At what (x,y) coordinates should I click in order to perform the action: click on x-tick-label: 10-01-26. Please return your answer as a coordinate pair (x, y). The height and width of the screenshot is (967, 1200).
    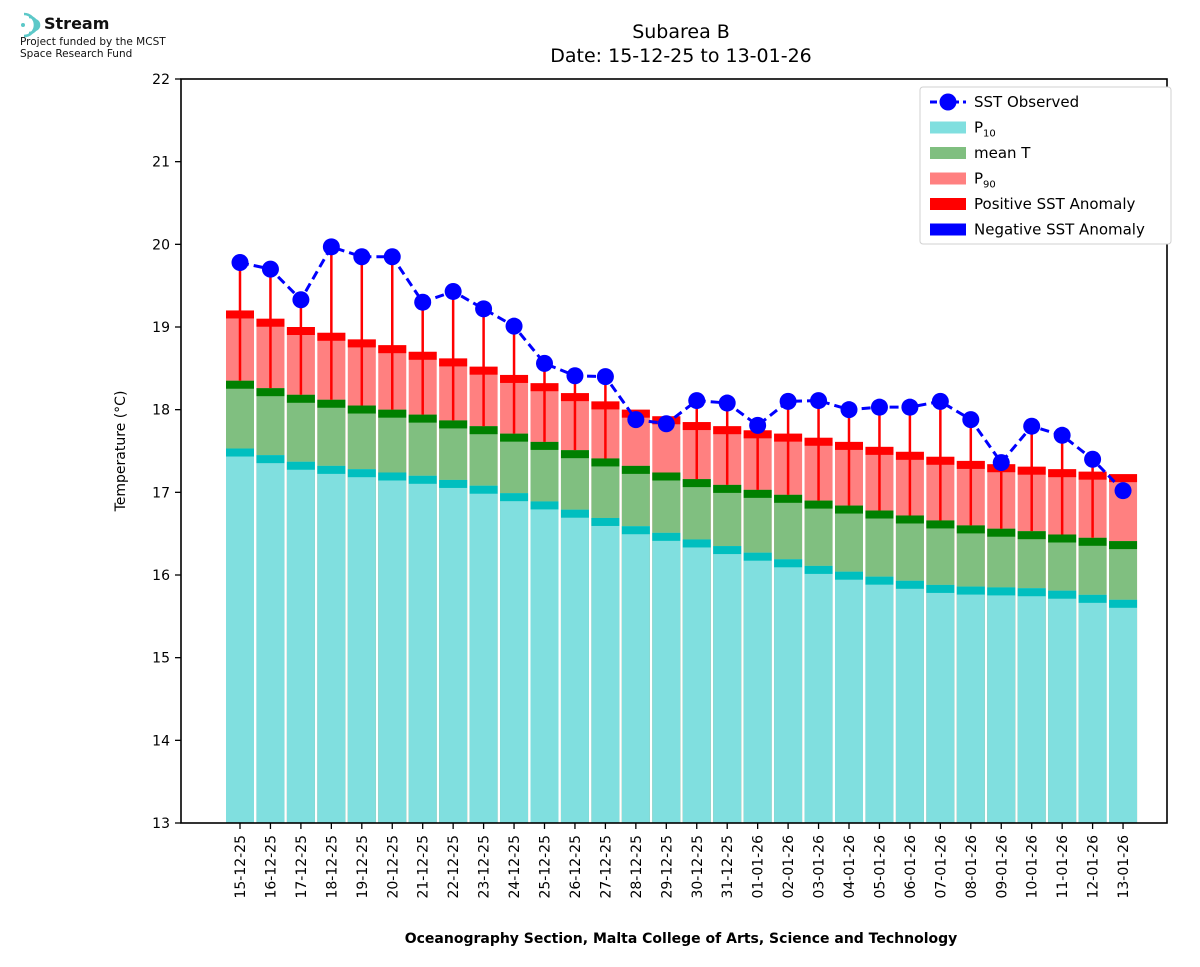
    Looking at the image, I should click on (1033, 867).